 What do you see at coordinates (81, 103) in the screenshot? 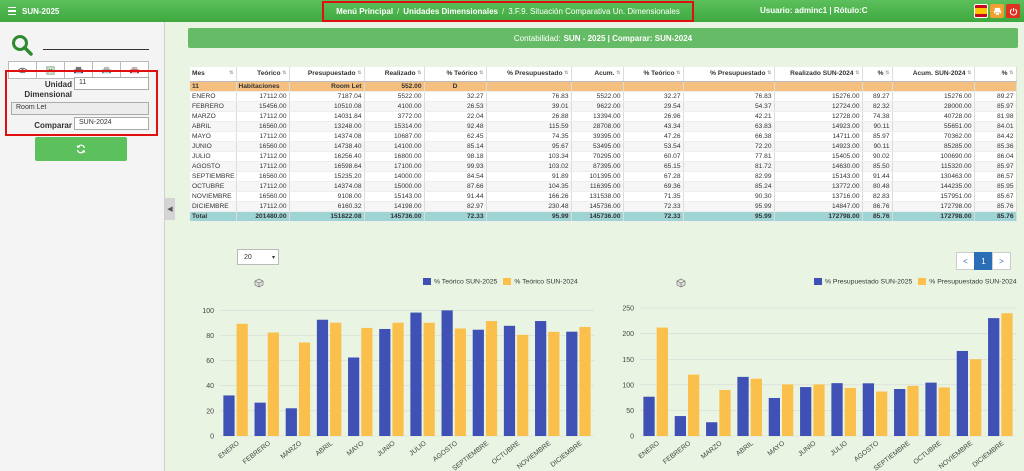
I see `parameters-box` at bounding box center [81, 103].